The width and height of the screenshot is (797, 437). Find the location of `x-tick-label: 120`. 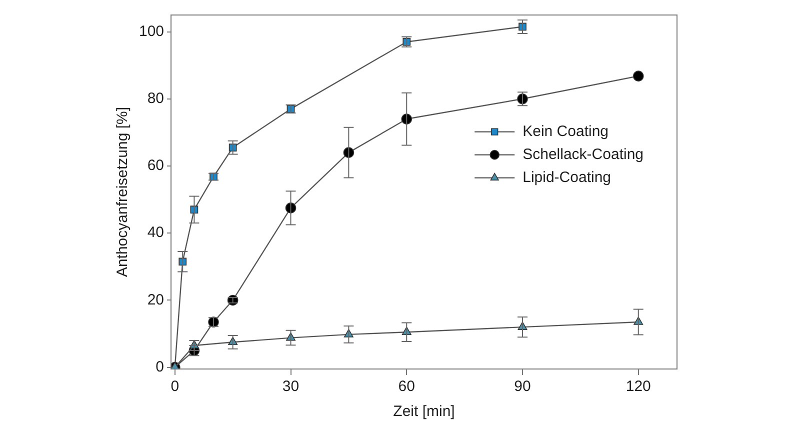

x-tick-label: 120 is located at coordinates (638, 387).